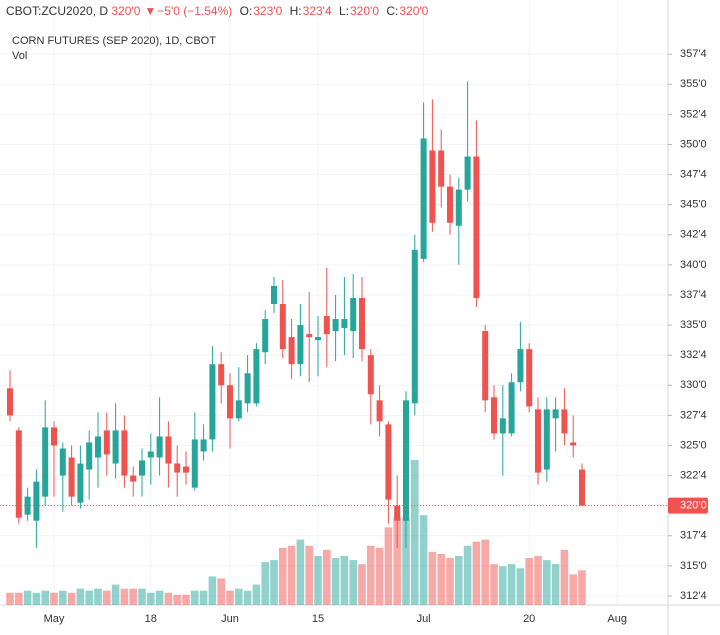 The height and width of the screenshot is (635, 720). What do you see at coordinates (693, 506) in the screenshot?
I see `last-price-label: 320'0` at bounding box center [693, 506].